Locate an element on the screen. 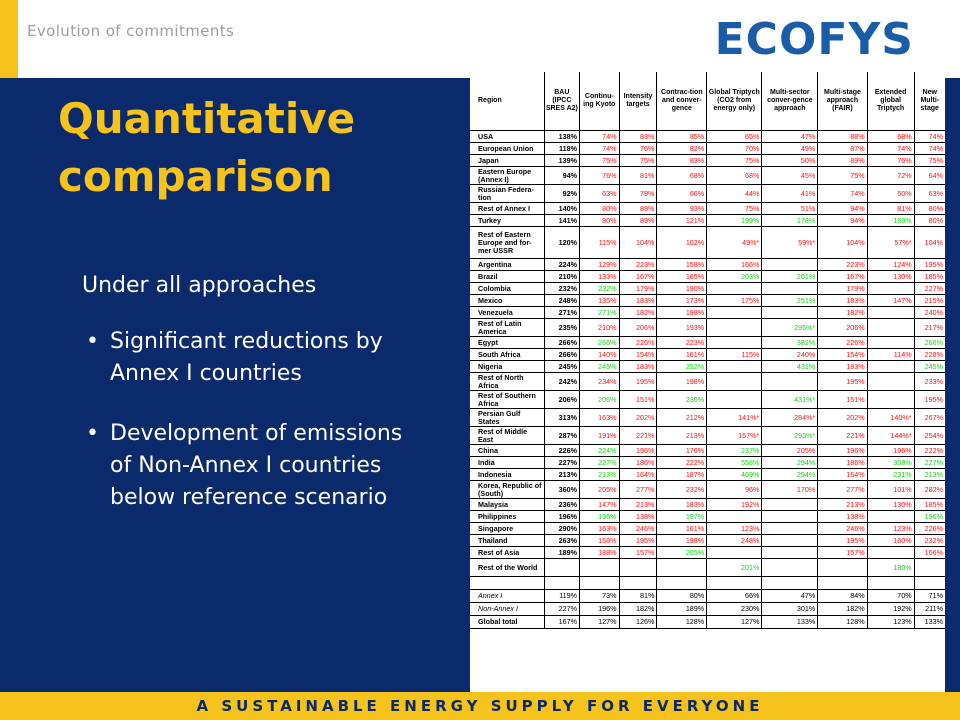  value-cell: 94% is located at coordinates (842, 208).